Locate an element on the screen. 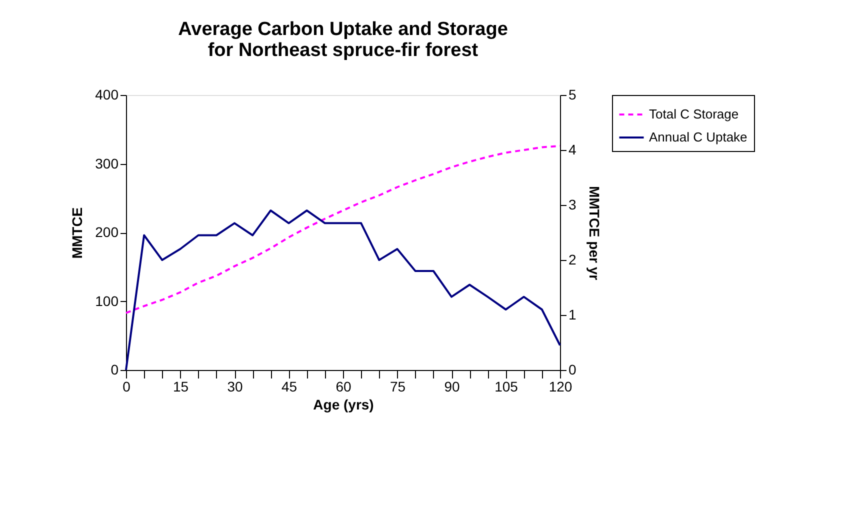 This screenshot has width=868, height=508. y2-axis-title: MMTCE per yr is located at coordinates (594, 233).